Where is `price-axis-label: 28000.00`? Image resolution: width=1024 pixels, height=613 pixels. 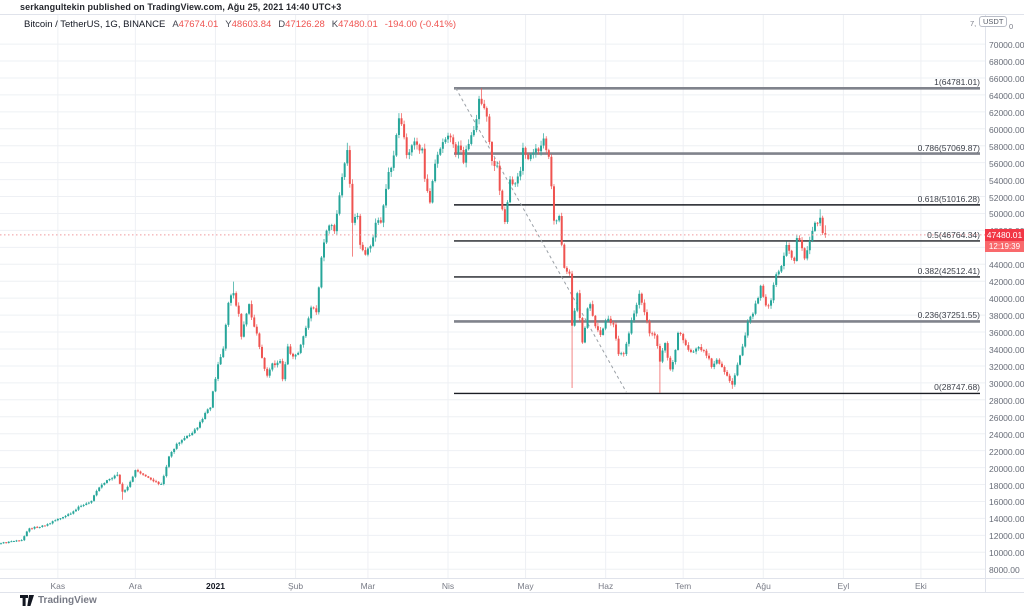 price-axis-label: 28000.00 is located at coordinates (1006, 400).